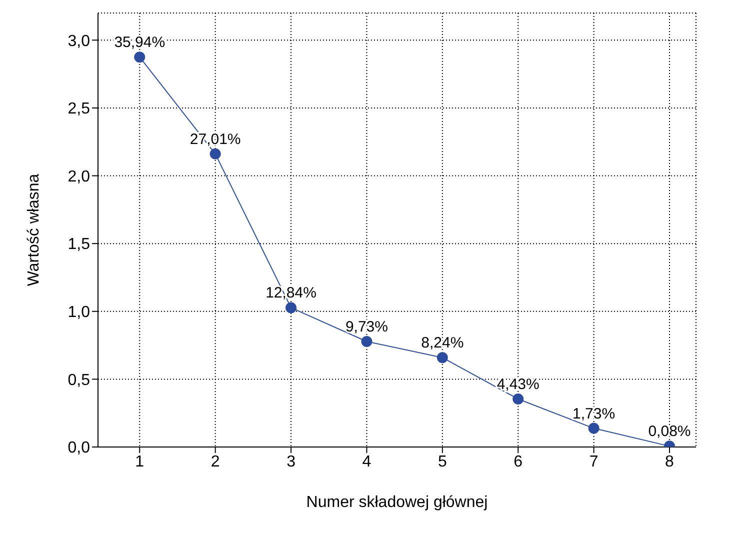 This screenshot has width=732, height=535. I want to click on y-tick-label: 0,5, so click(79, 380).